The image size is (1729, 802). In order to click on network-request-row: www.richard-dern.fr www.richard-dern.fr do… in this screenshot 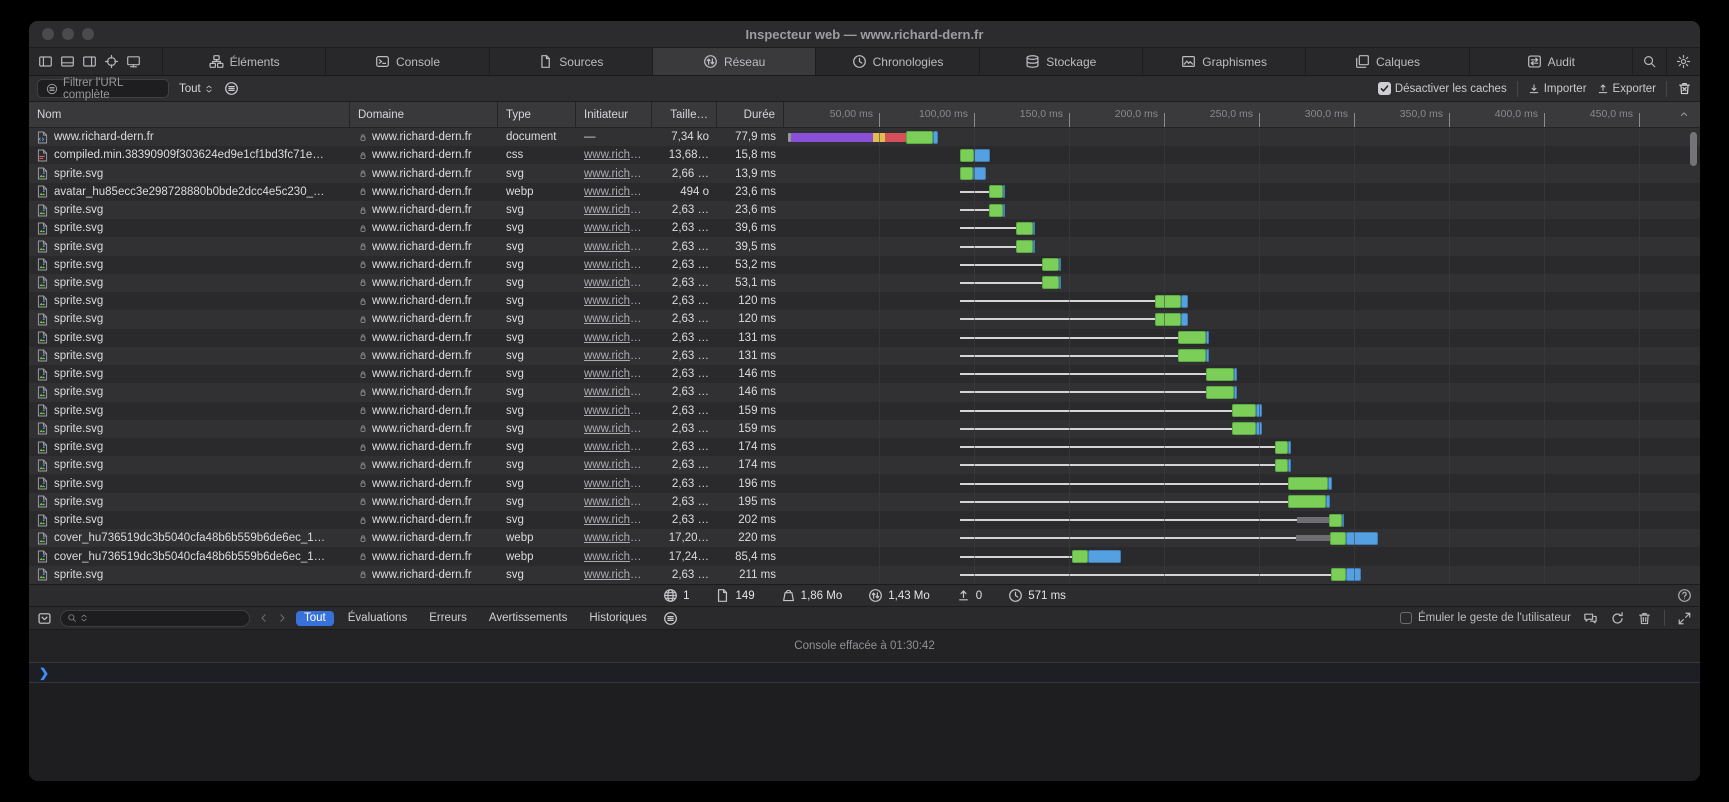, I will do `click(864, 137)`.